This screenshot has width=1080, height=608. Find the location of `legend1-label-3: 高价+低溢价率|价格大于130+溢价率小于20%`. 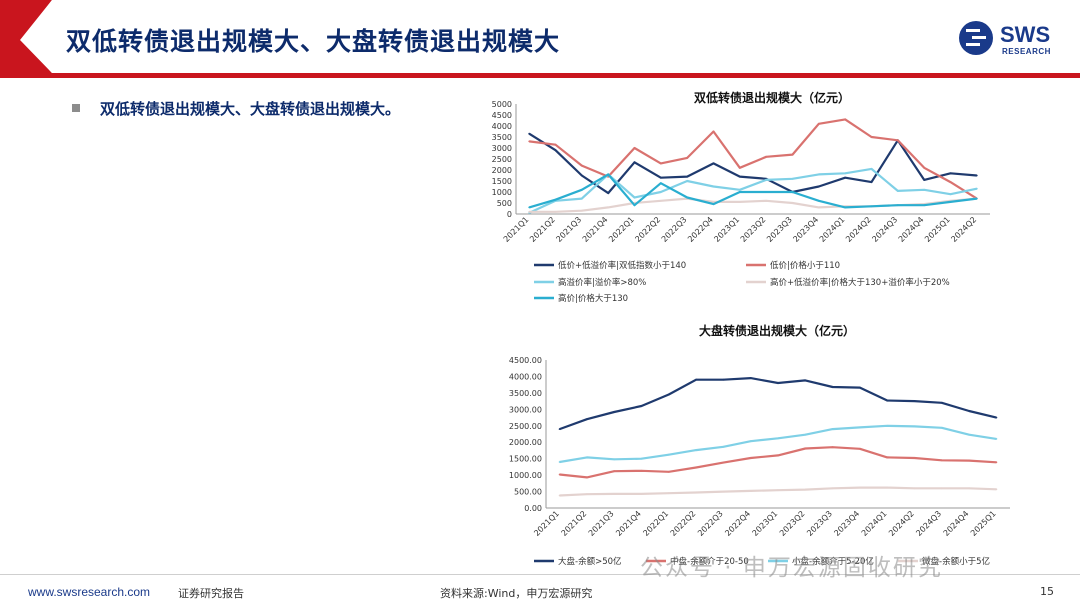

legend1-label-3: 高价+低溢价率|价格大于130+溢价率小于20% is located at coordinates (860, 282).